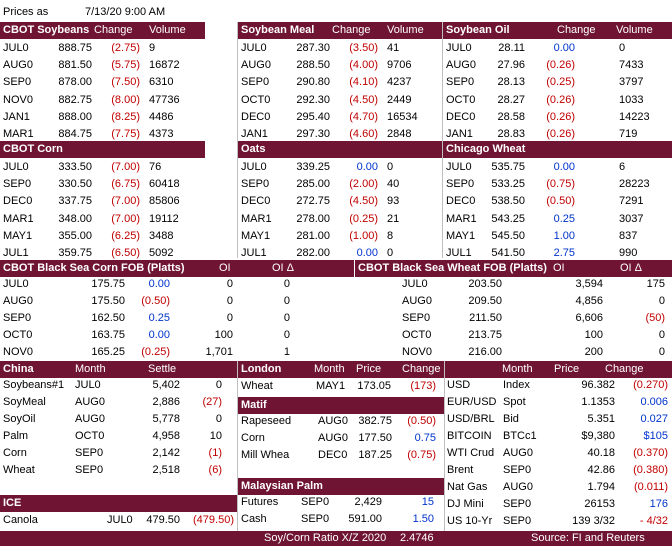 This screenshot has width=672, height=546. I want to click on open-interest-change: 0, so click(661, 352).